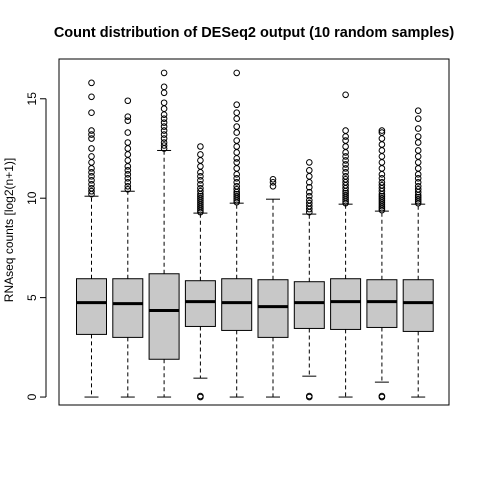 The height and width of the screenshot is (485, 480). What do you see at coordinates (32, 297) in the screenshot?
I see `y-tick-label: 5` at bounding box center [32, 297].